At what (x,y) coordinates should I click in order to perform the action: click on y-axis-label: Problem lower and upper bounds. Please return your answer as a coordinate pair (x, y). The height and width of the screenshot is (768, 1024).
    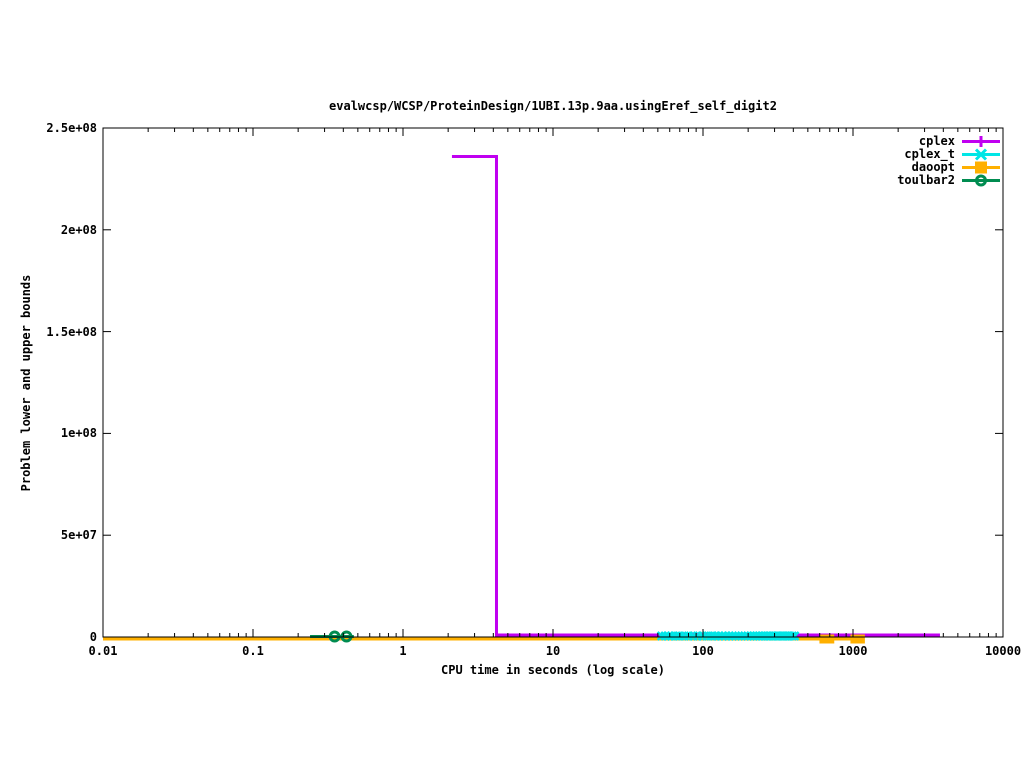
    Looking at the image, I should click on (26, 383).